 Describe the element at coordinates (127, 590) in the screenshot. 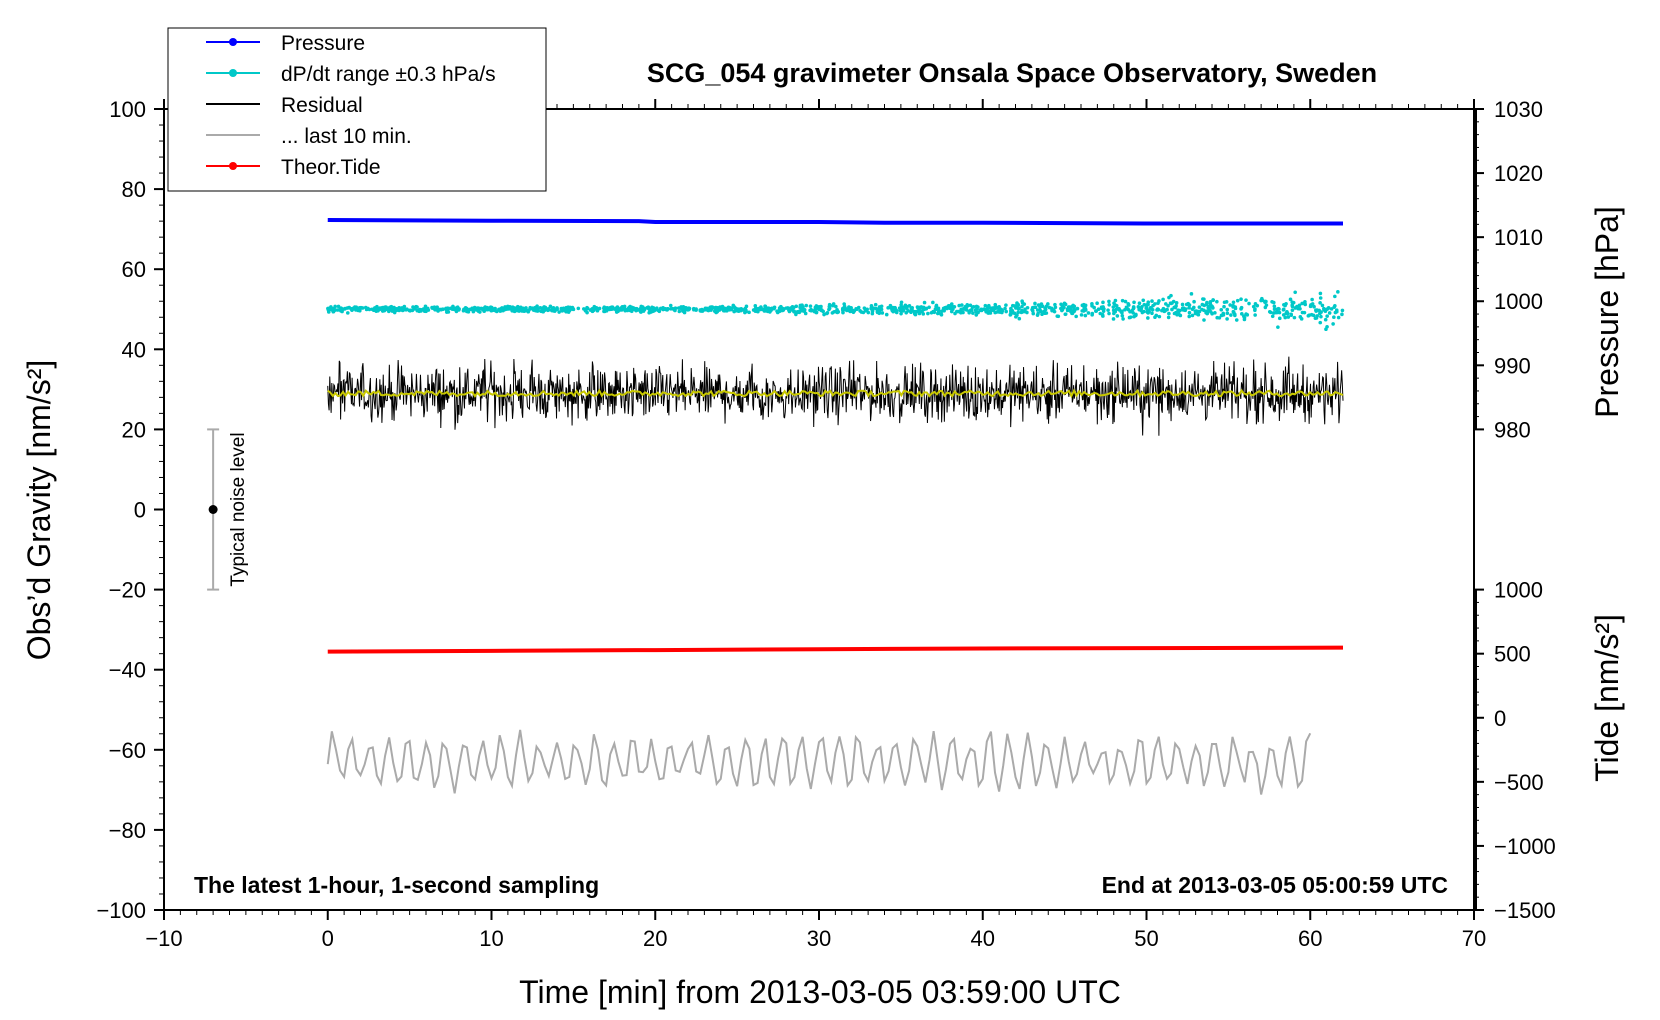

I see `y-tick-label: −20` at that location.